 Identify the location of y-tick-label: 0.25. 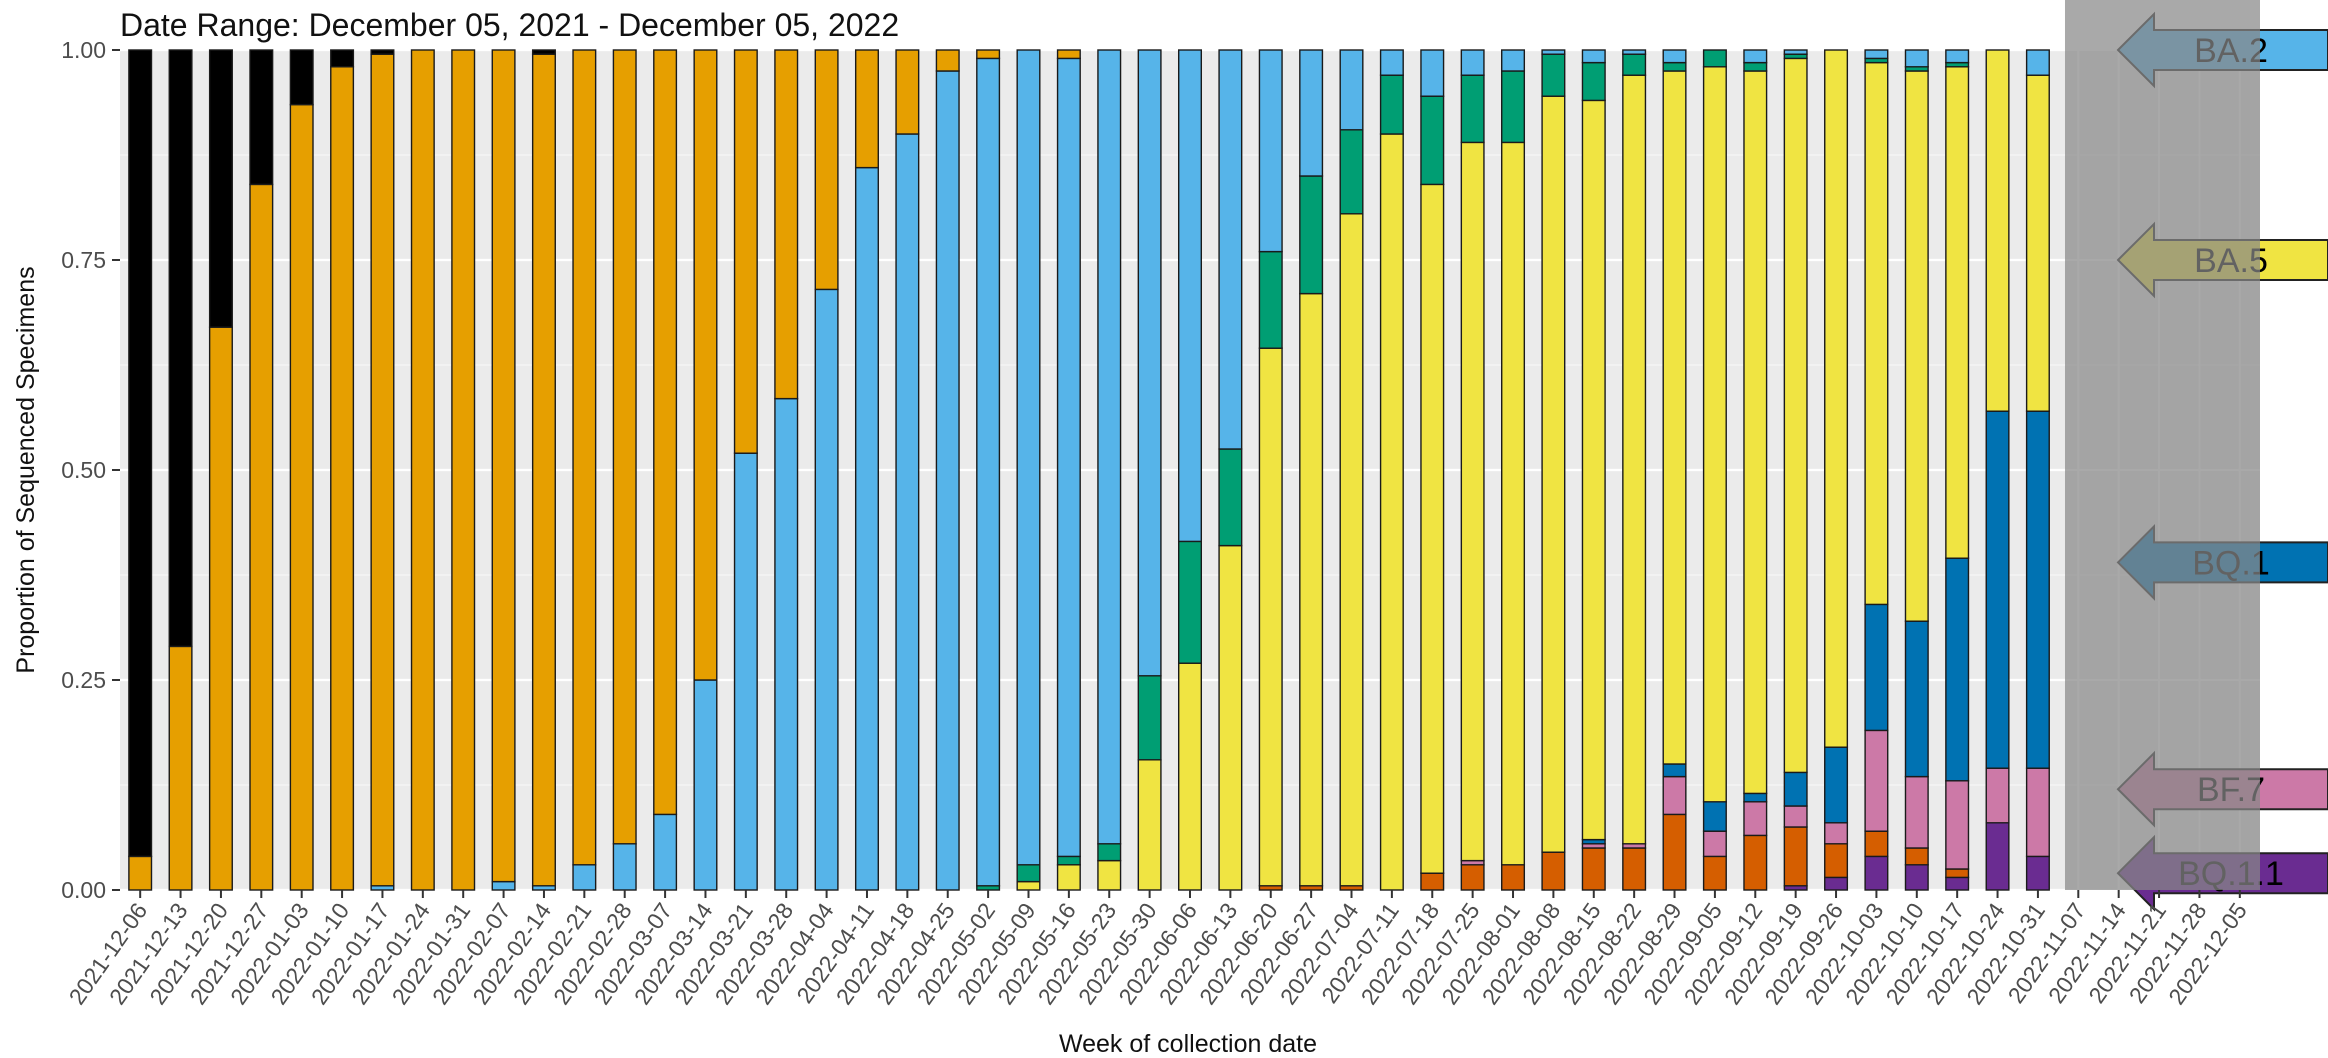
(83, 680).